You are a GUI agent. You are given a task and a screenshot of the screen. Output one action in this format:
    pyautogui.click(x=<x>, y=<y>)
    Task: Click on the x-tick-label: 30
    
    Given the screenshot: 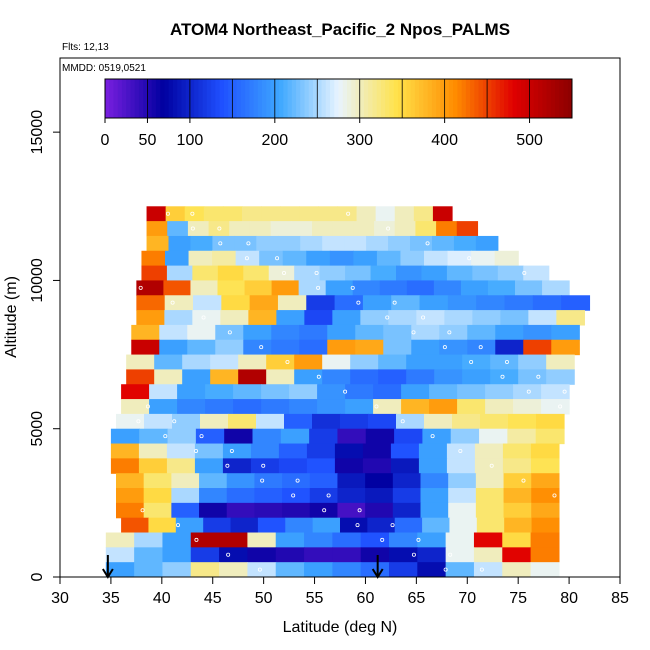 What is the action you would take?
    pyautogui.click(x=60, y=598)
    